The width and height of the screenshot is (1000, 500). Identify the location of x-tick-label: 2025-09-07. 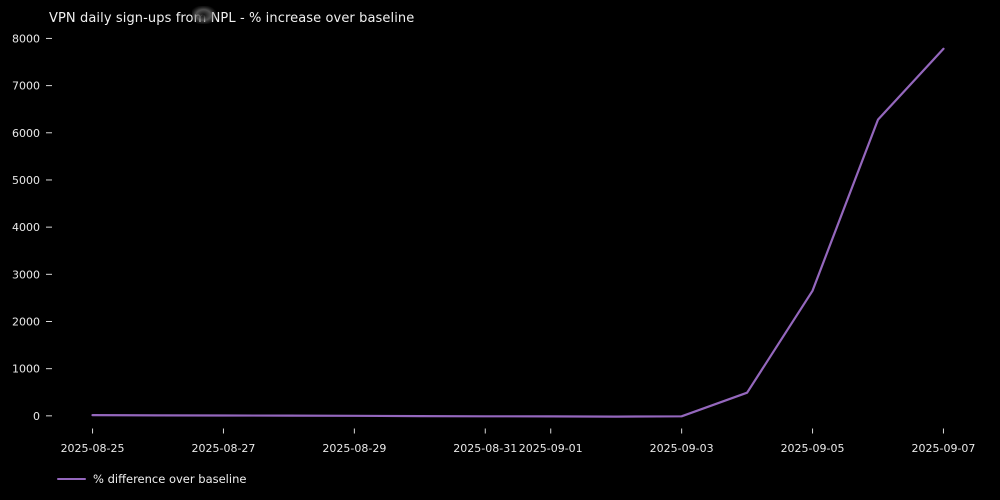
(943, 448).